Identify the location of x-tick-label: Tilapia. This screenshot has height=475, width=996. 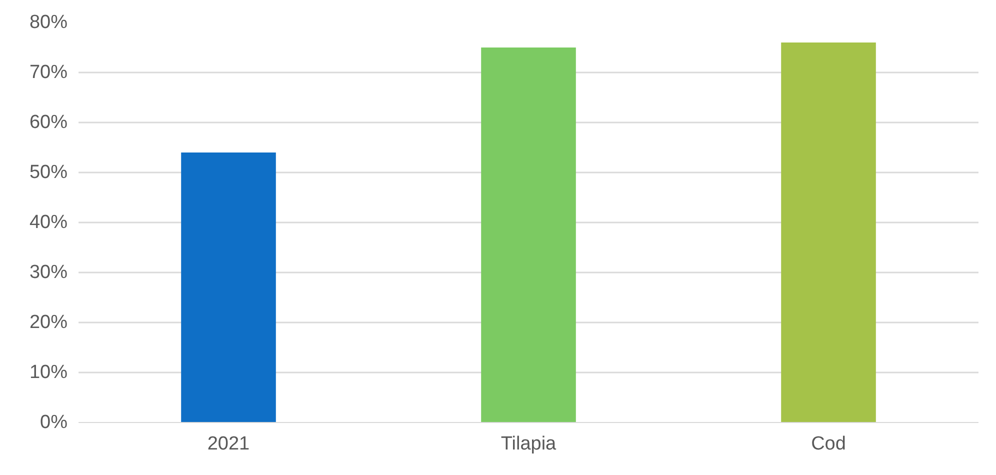
(528, 444).